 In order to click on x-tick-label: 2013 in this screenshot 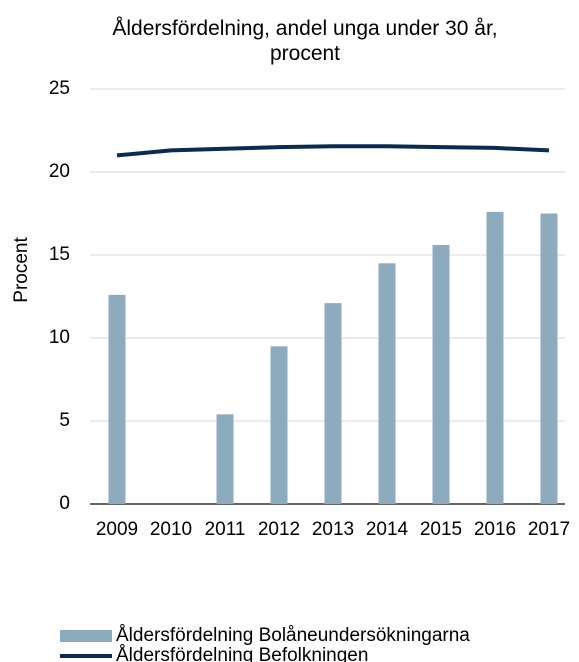, I will do `click(333, 529)`.